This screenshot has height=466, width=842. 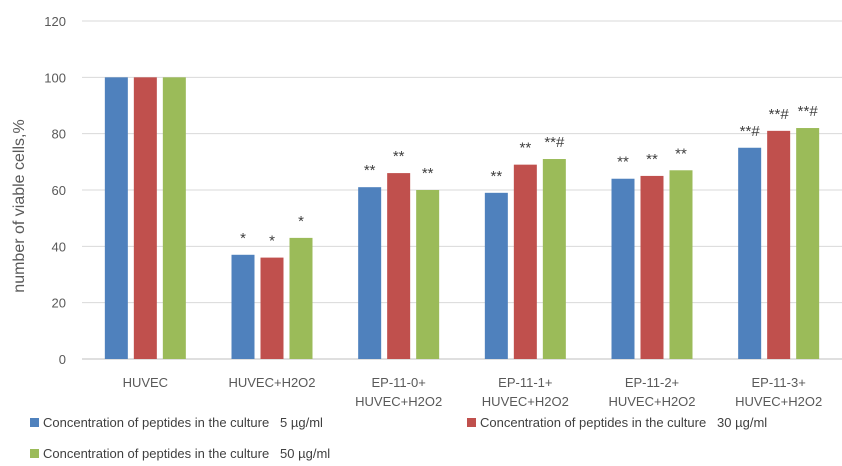 What do you see at coordinates (55, 21) in the screenshot?
I see `y-tick-label: 120` at bounding box center [55, 21].